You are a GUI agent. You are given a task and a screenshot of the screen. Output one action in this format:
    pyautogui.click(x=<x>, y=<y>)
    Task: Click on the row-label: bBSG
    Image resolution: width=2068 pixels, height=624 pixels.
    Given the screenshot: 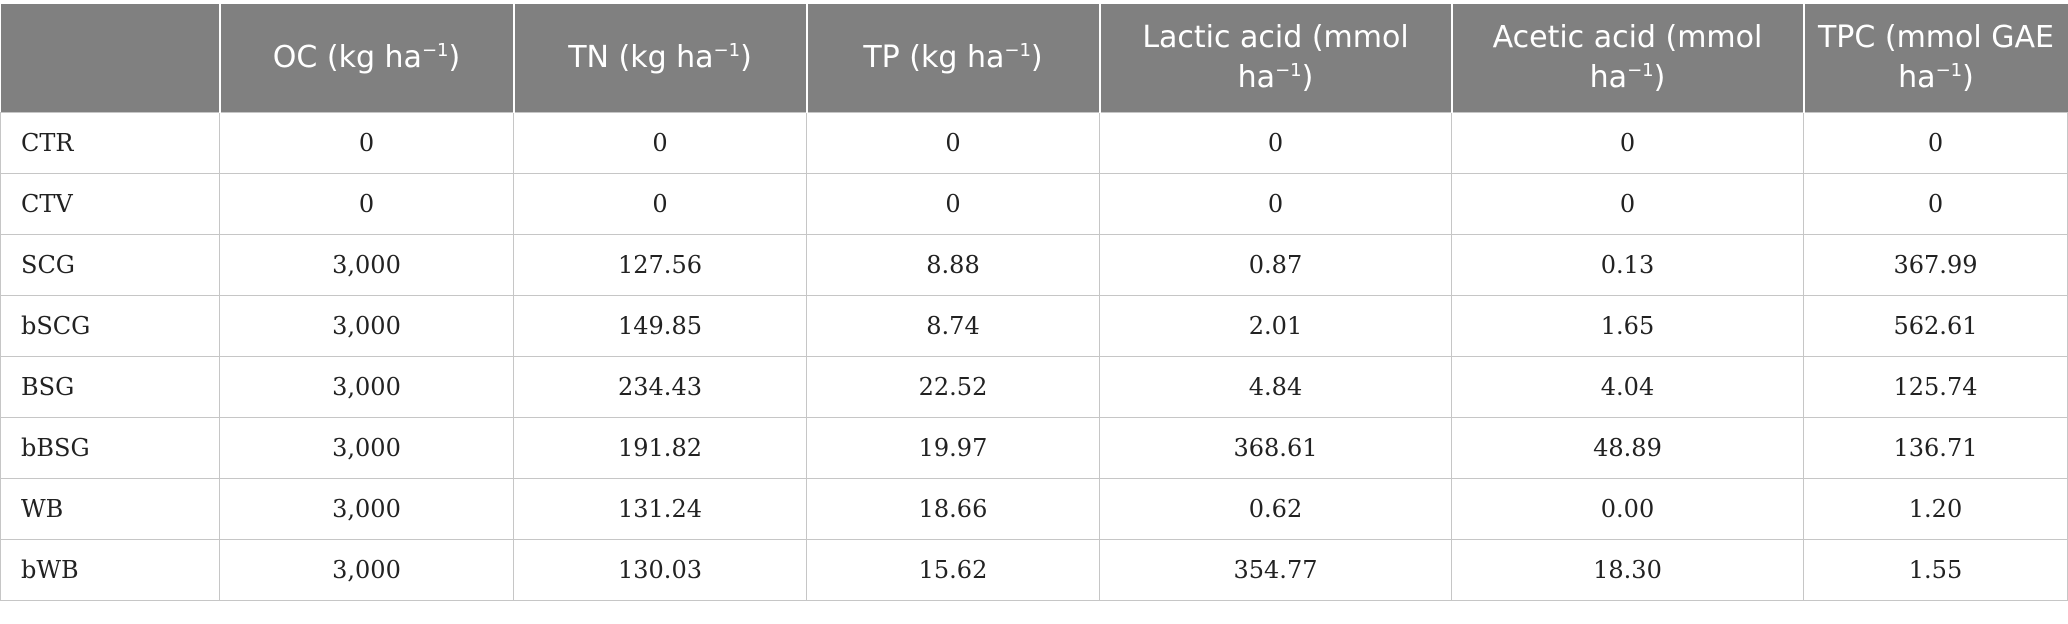 What is the action you would take?
    pyautogui.click(x=110, y=447)
    